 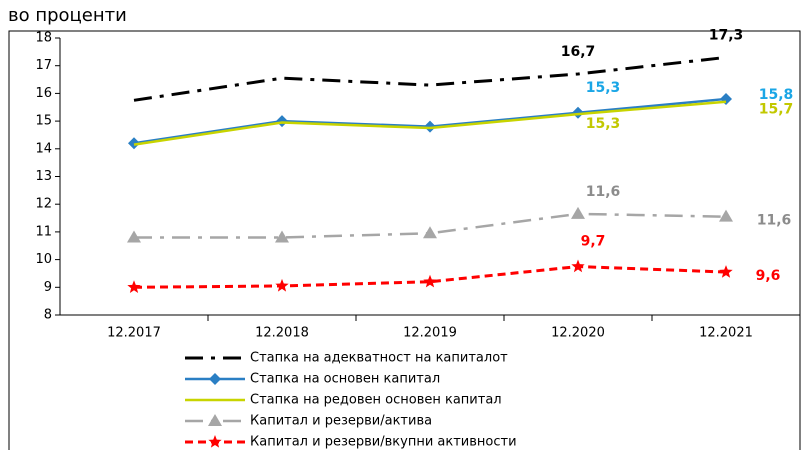 What do you see at coordinates (776, 95) in the screenshot?
I see `data-label: 15,8` at bounding box center [776, 95].